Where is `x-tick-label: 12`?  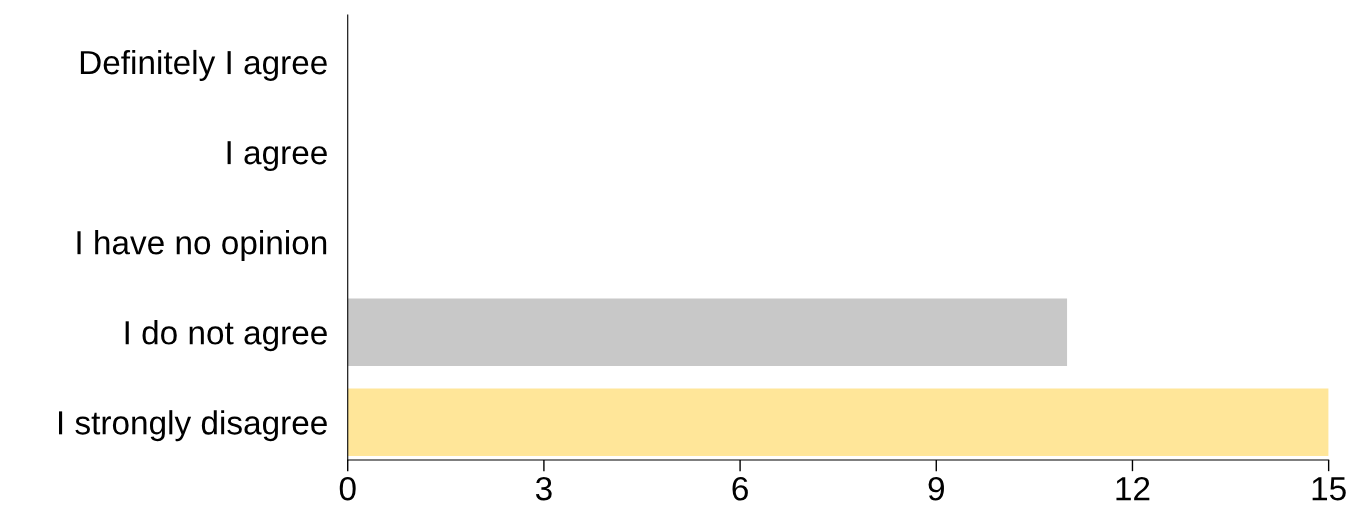
x-tick-label: 12 is located at coordinates (1133, 488).